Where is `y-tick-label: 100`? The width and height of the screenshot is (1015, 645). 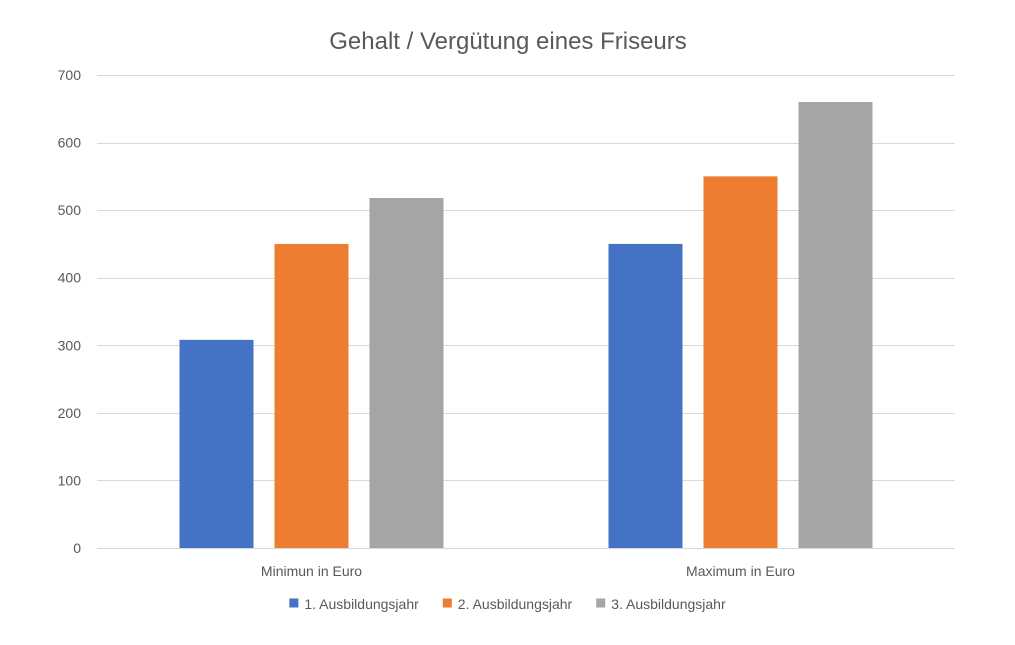
y-tick-label: 100 is located at coordinates (70, 480).